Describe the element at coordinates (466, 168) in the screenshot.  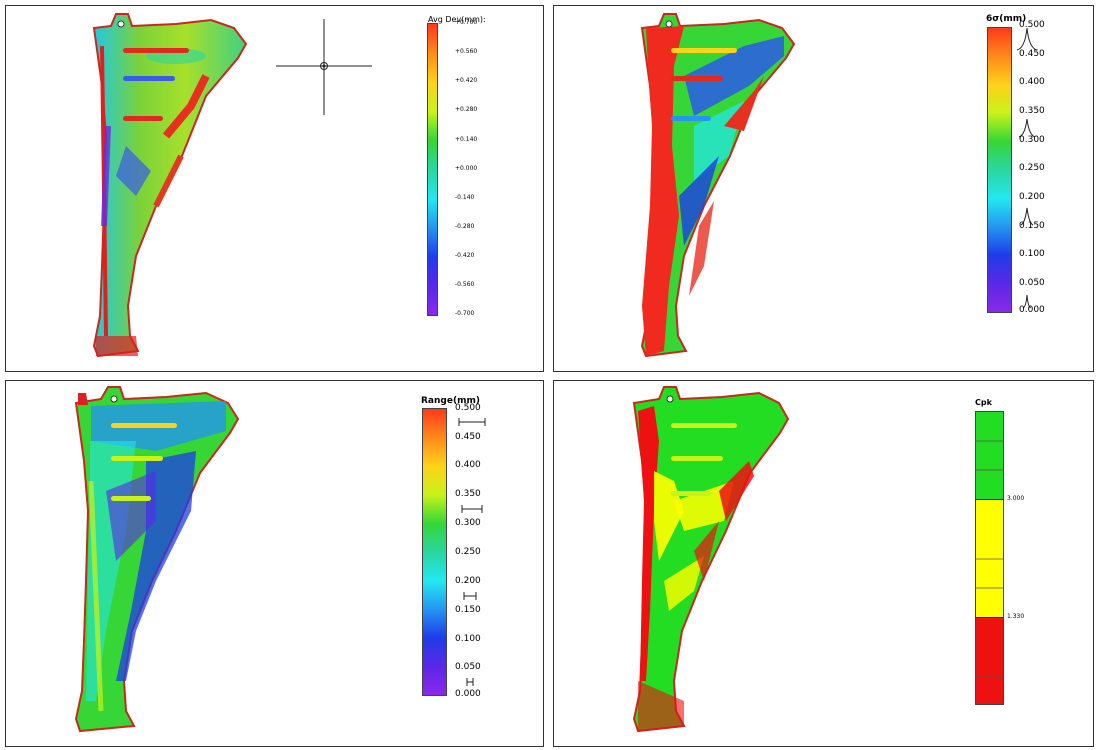
I see `tick-label: +0.000` at that location.